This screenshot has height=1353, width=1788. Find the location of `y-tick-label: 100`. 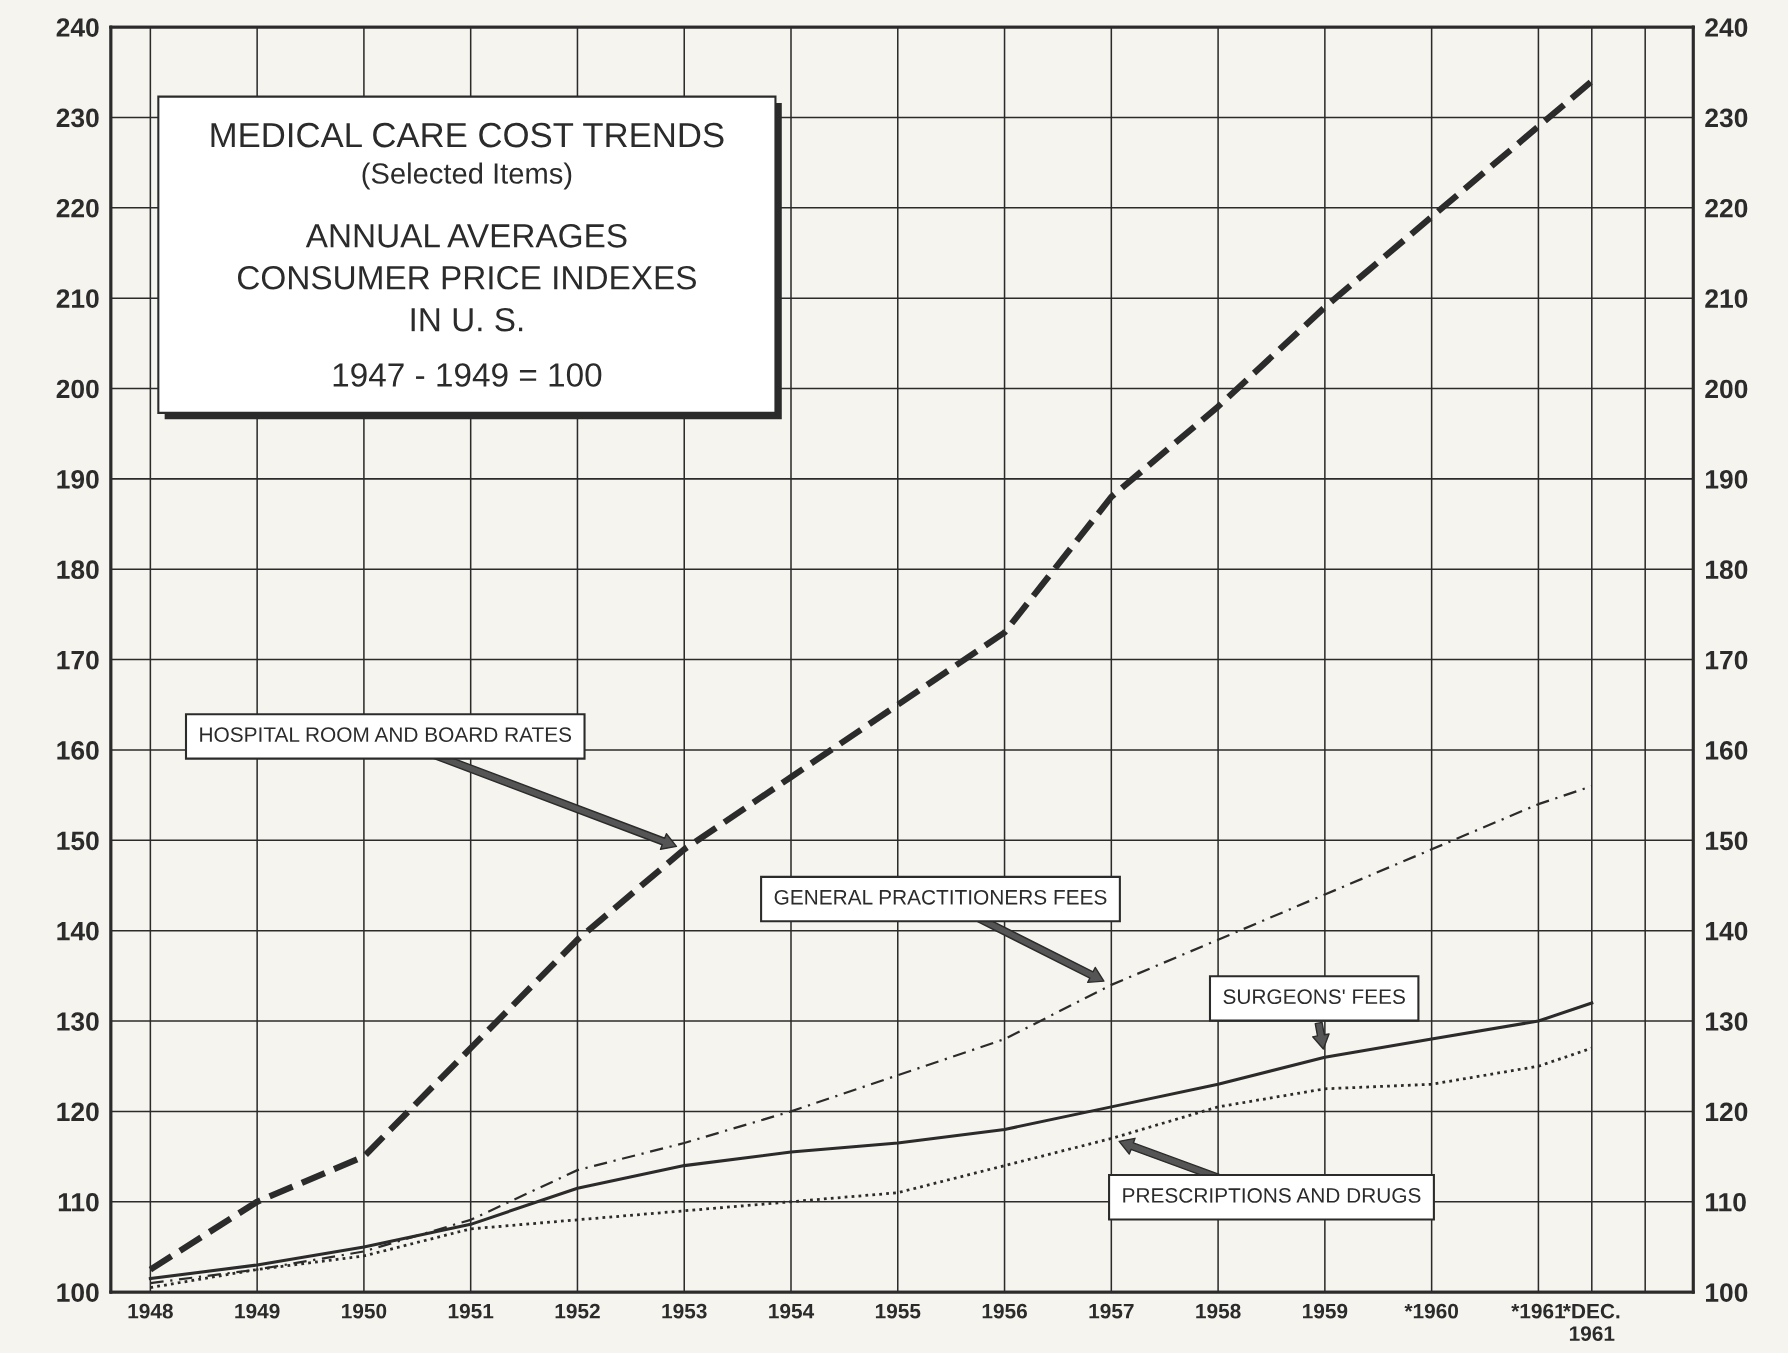

y-tick-label: 100 is located at coordinates (78, 1292).